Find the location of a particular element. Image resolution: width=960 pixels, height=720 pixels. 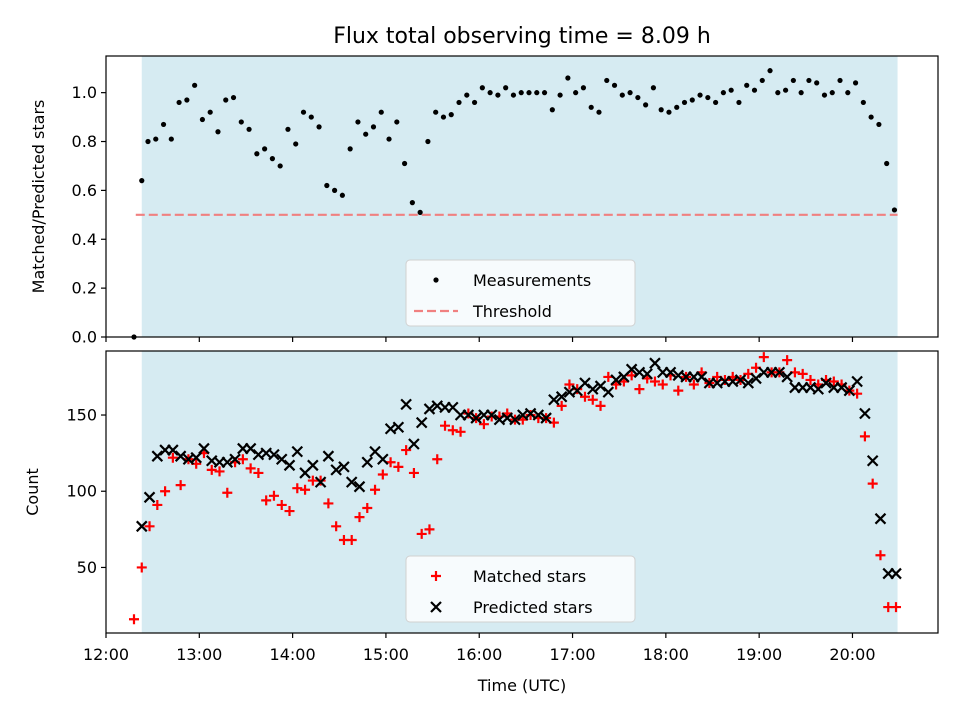

y-tick-label: 0.2 is located at coordinates (84, 288).